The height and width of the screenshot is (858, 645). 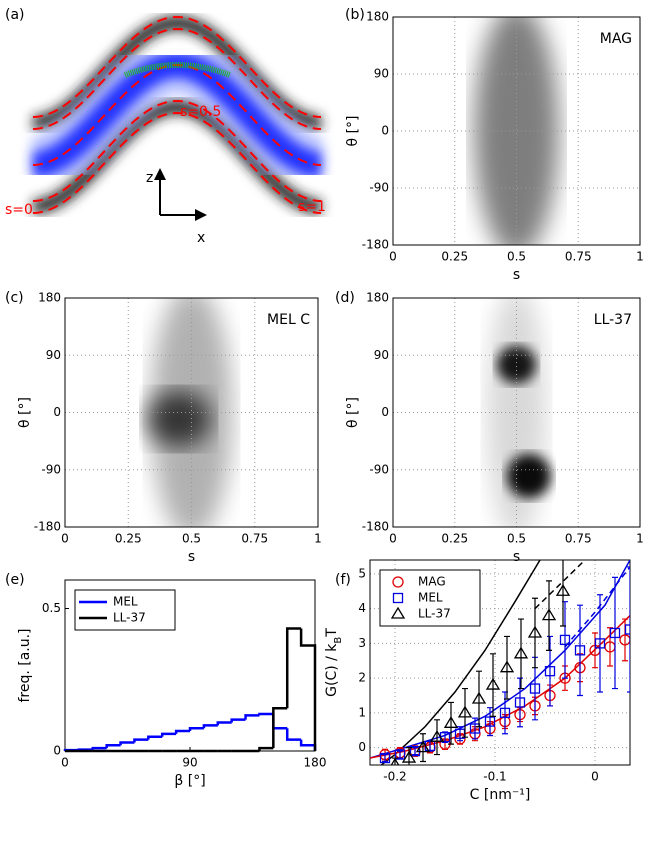 I want to click on arrow-head, so click(x=201, y=215).